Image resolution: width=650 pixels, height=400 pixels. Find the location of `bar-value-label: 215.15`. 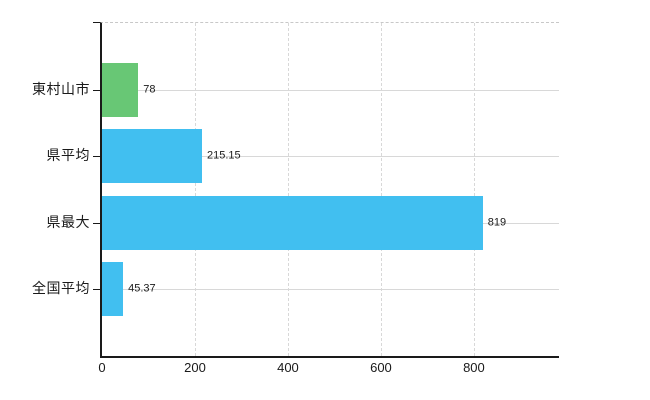

bar-value-label: 215.15 is located at coordinates (224, 155).